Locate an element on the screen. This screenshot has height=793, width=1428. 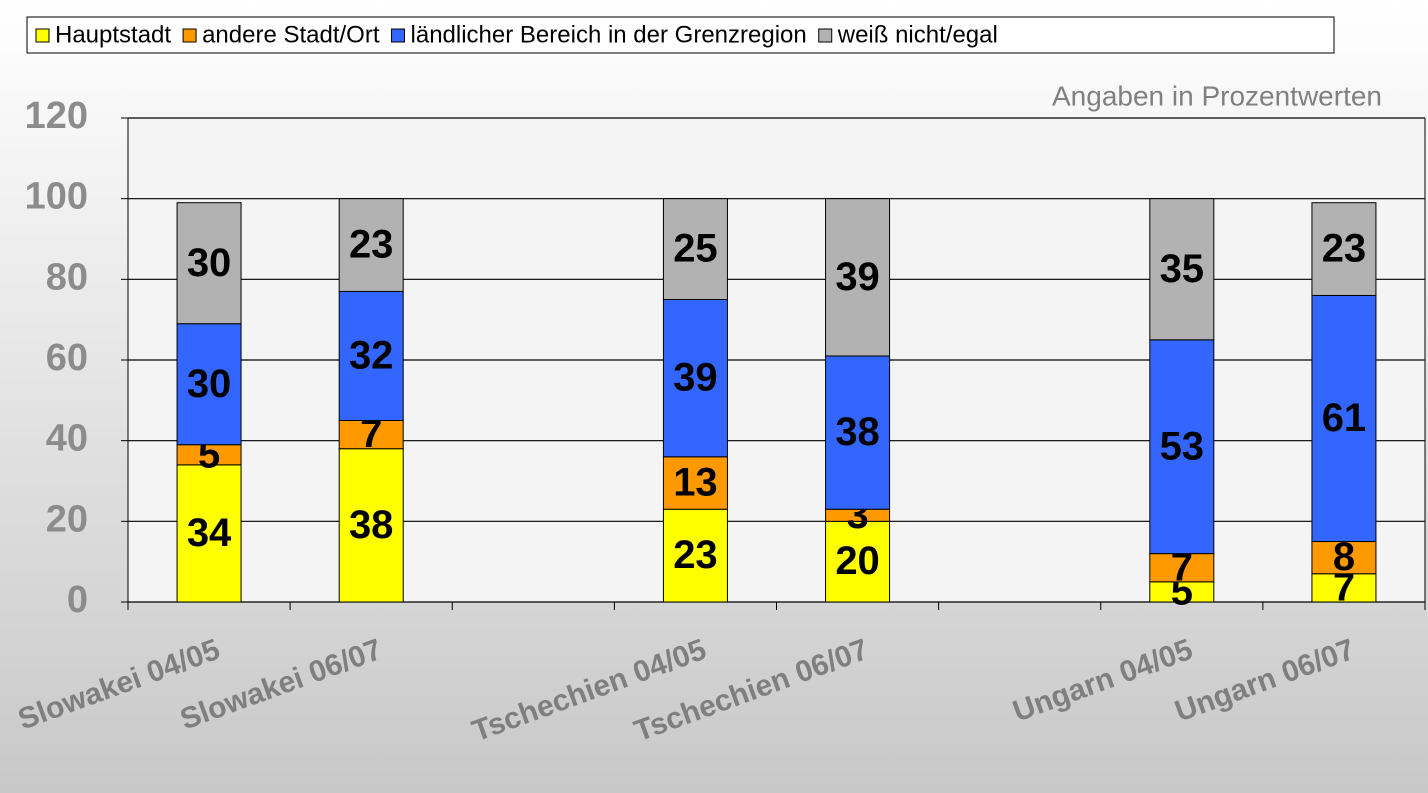
value-label: 53 is located at coordinates (1182, 446).